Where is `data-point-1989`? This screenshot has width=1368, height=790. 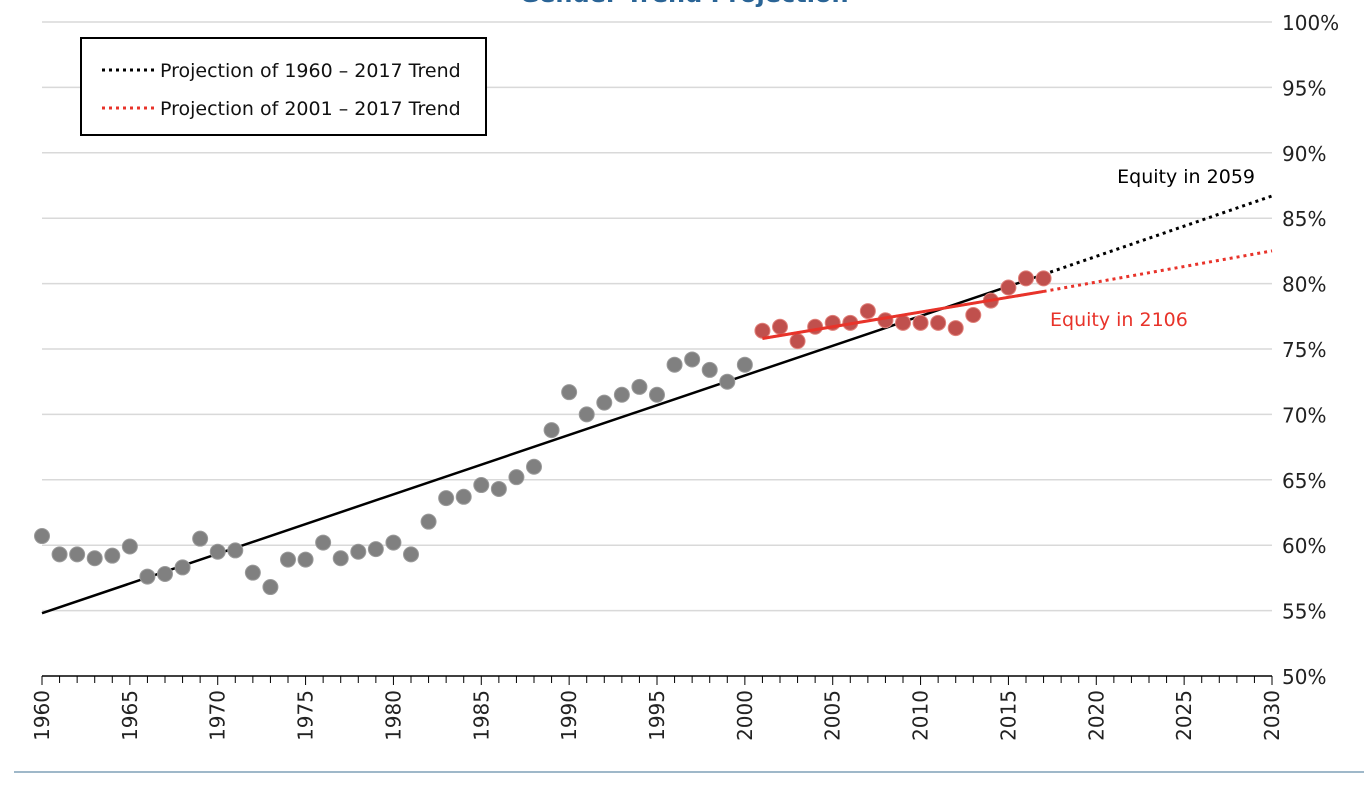
data-point-1989 is located at coordinates (551, 430).